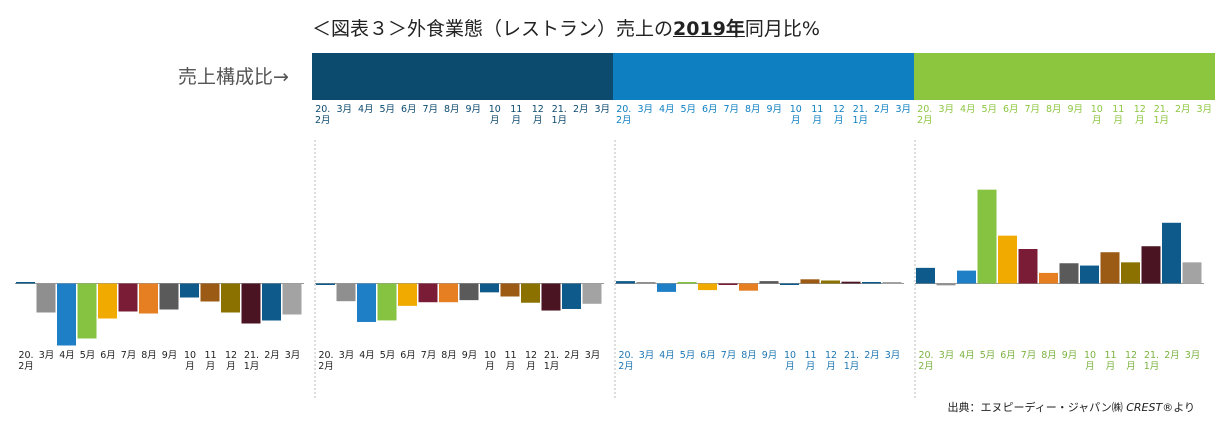 This screenshot has height=443, width=1231. Describe the element at coordinates (753, 109) in the screenshot. I see `composition-month-label: 8月` at that location.